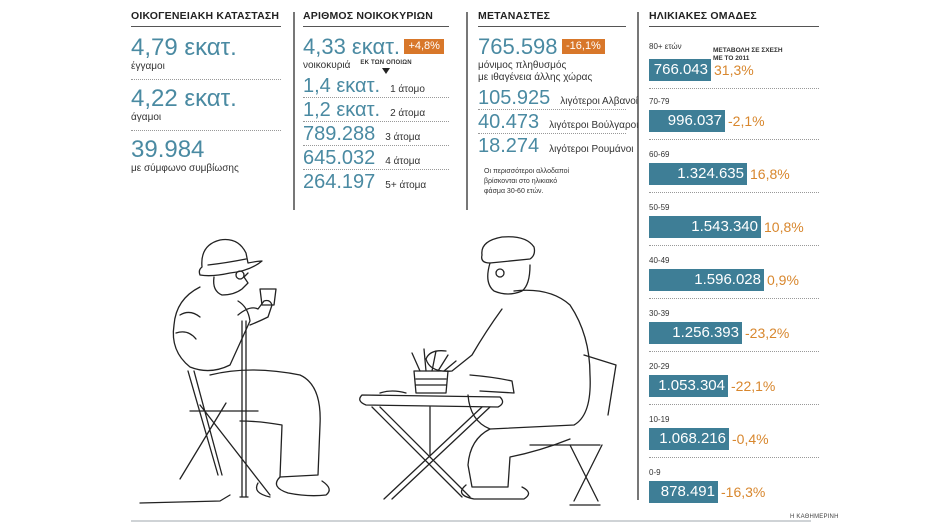  Describe the element at coordinates (770, 174) in the screenshot. I see `age-change: 16,8%` at that location.